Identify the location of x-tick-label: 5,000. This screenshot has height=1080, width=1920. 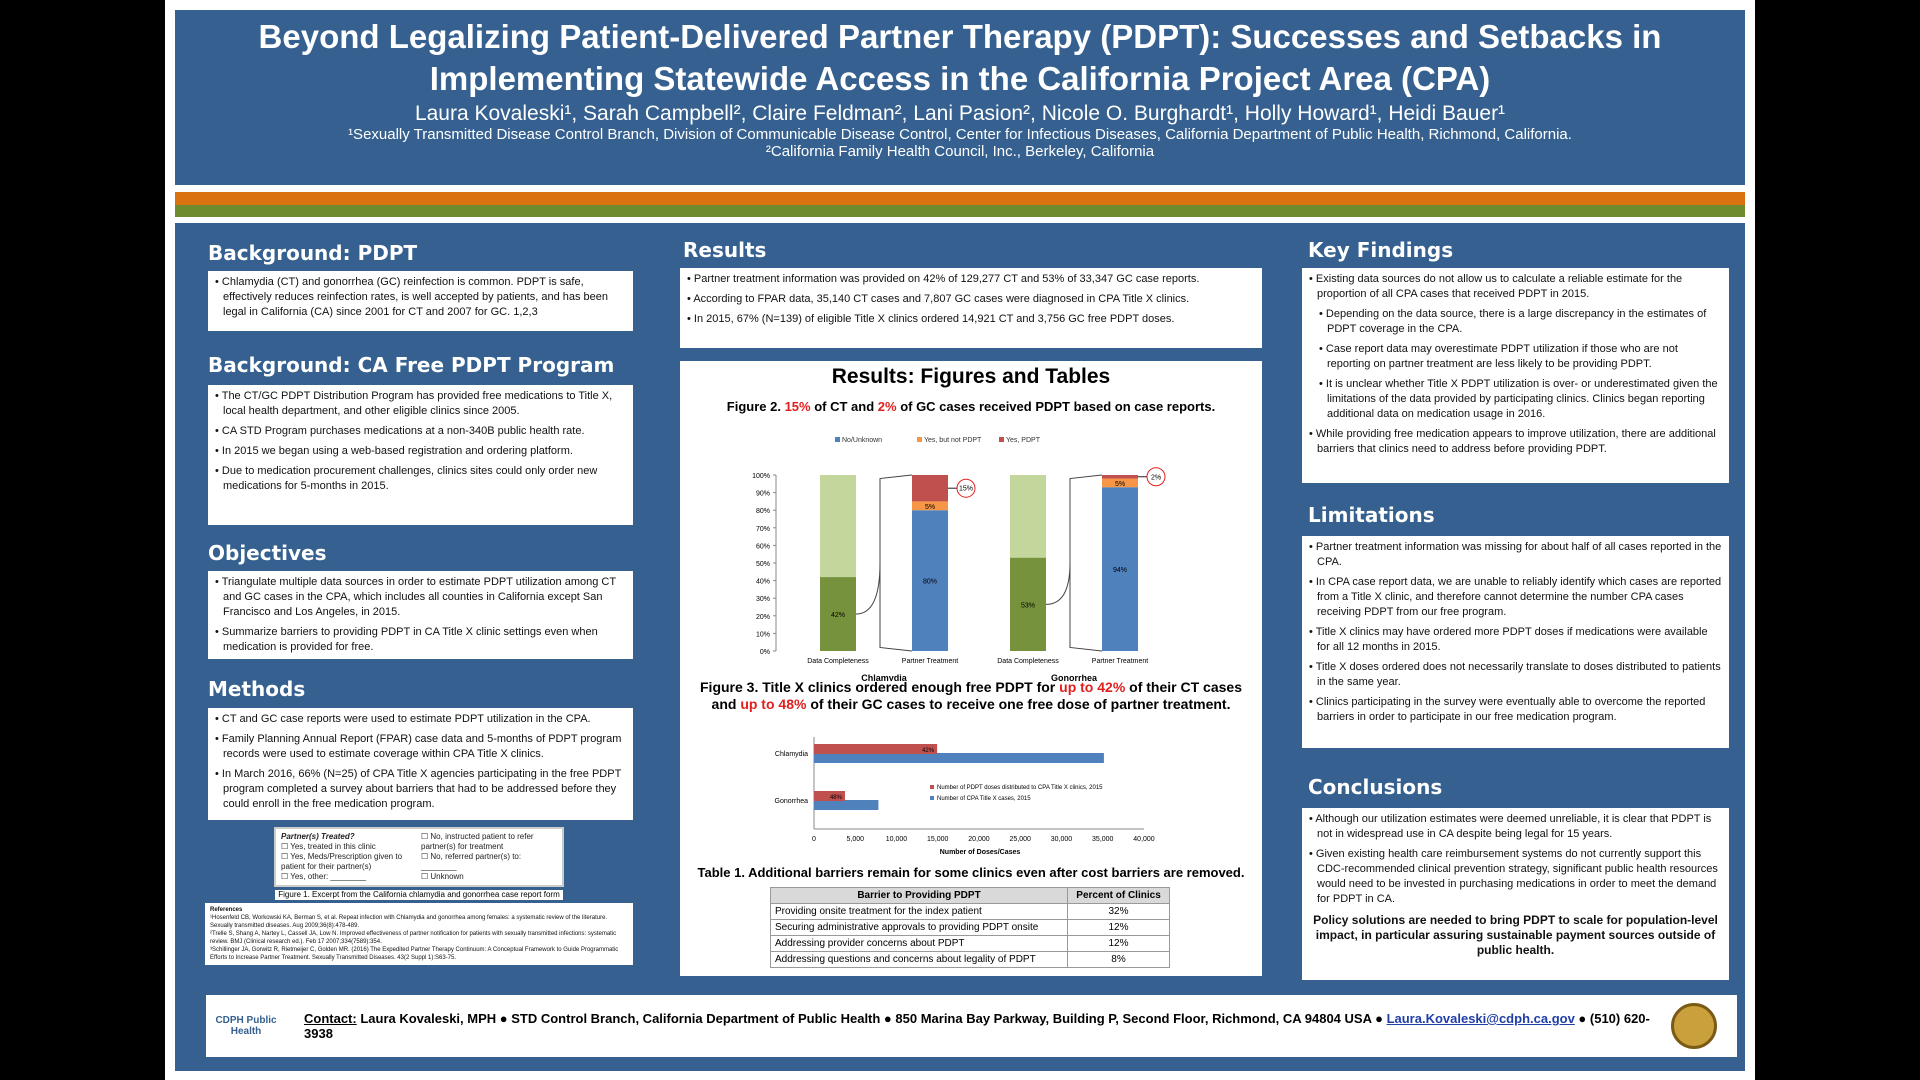
(855, 839).